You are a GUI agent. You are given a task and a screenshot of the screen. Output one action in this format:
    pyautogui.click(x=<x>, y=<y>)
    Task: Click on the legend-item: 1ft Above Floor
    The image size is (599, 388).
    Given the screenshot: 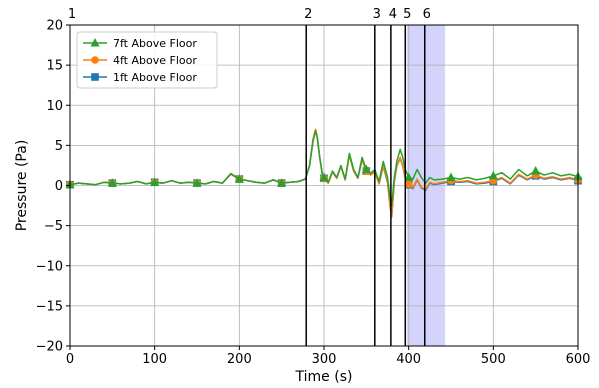 What is the action you would take?
    pyautogui.click(x=140, y=77)
    